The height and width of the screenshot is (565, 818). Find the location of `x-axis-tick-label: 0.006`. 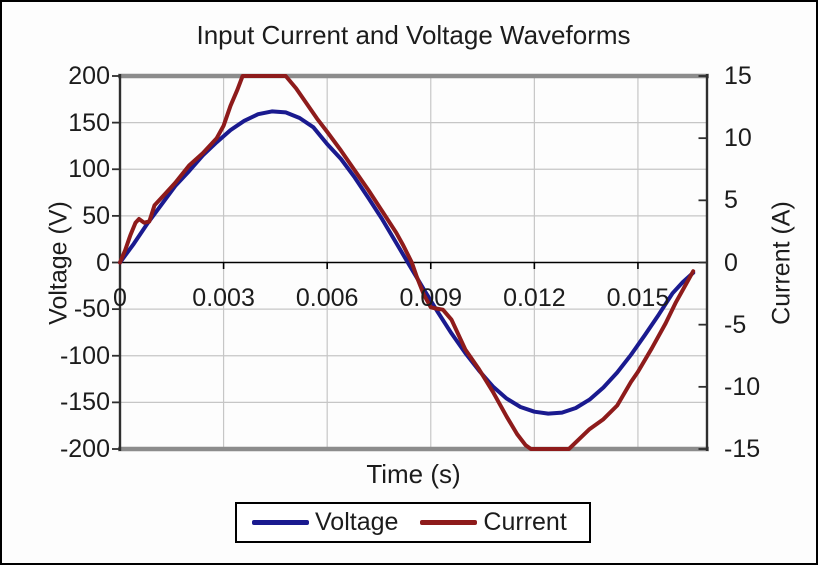

x-axis-tick-label: 0.006 is located at coordinates (327, 298).